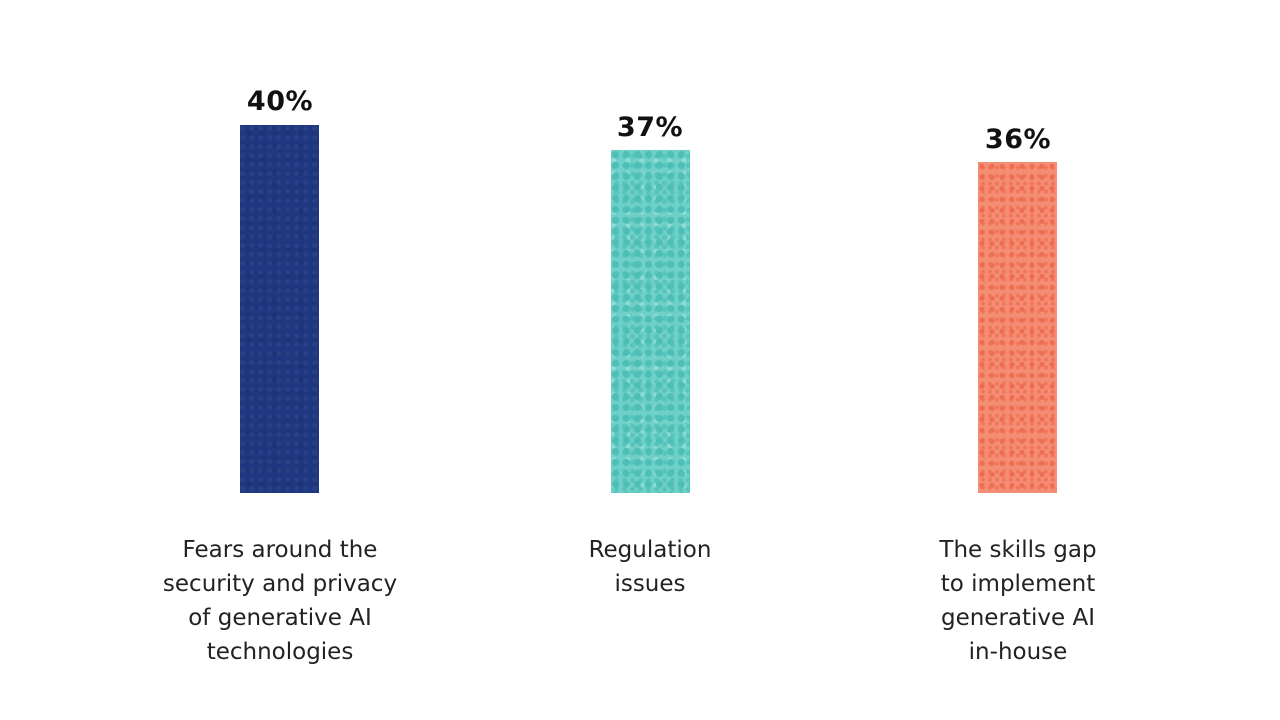  I want to click on label-line: The skills gap, so click(1018, 550).